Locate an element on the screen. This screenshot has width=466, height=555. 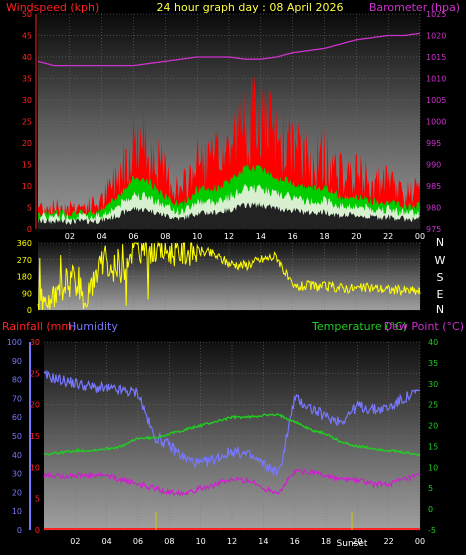
wind-y-tick-label: 5 is located at coordinates (29, 208).